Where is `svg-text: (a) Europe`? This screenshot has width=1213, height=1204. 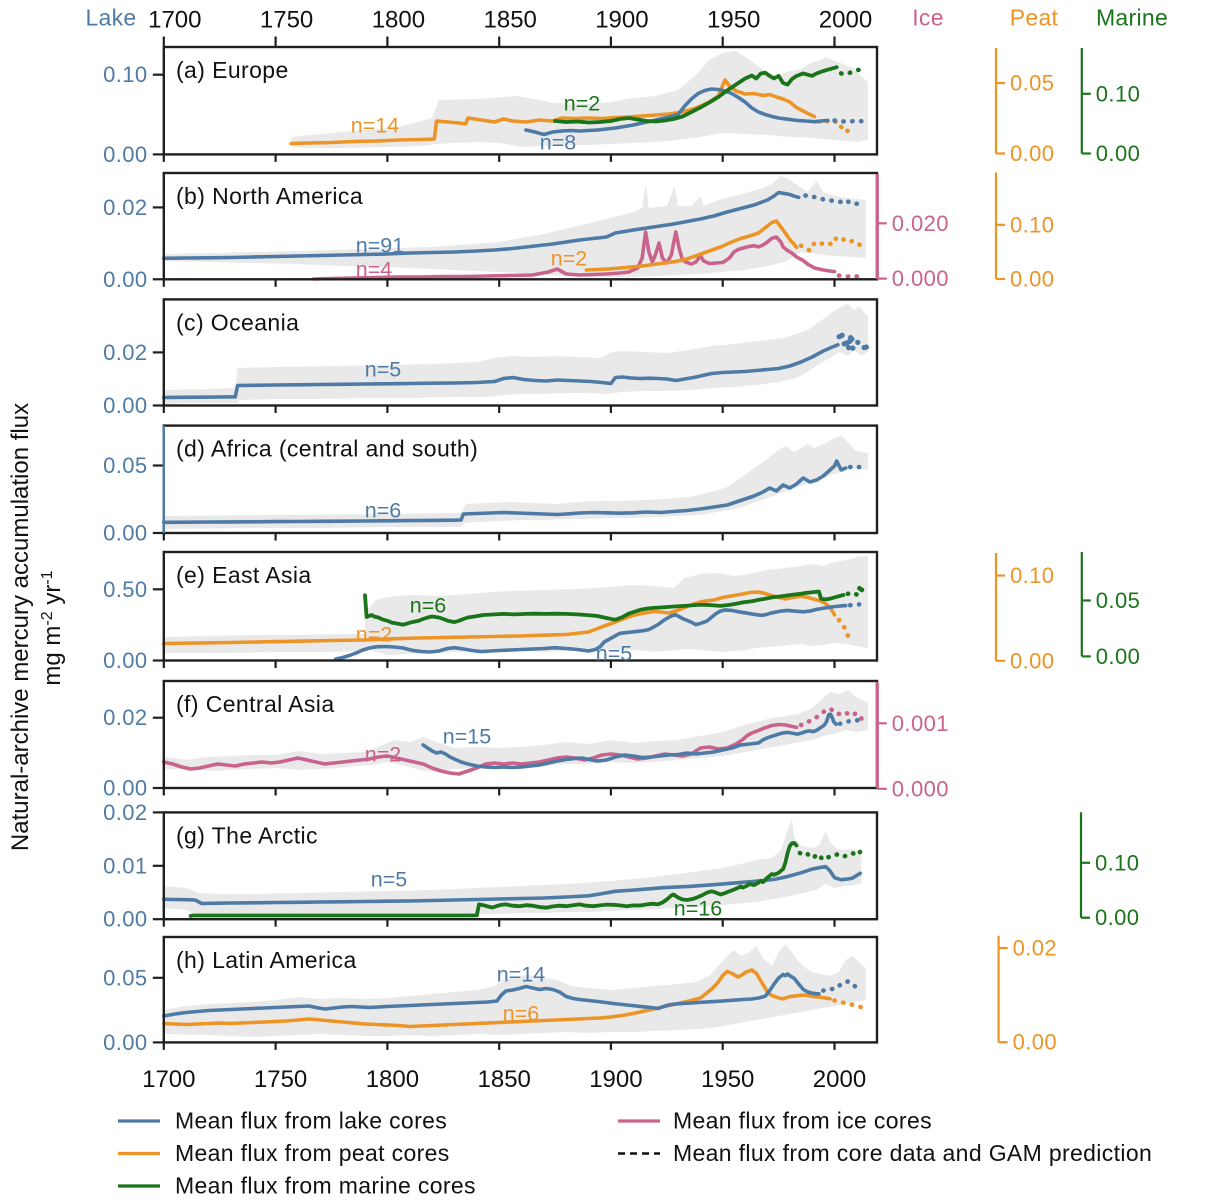 svg-text: (a) Europe is located at coordinates (232, 70).